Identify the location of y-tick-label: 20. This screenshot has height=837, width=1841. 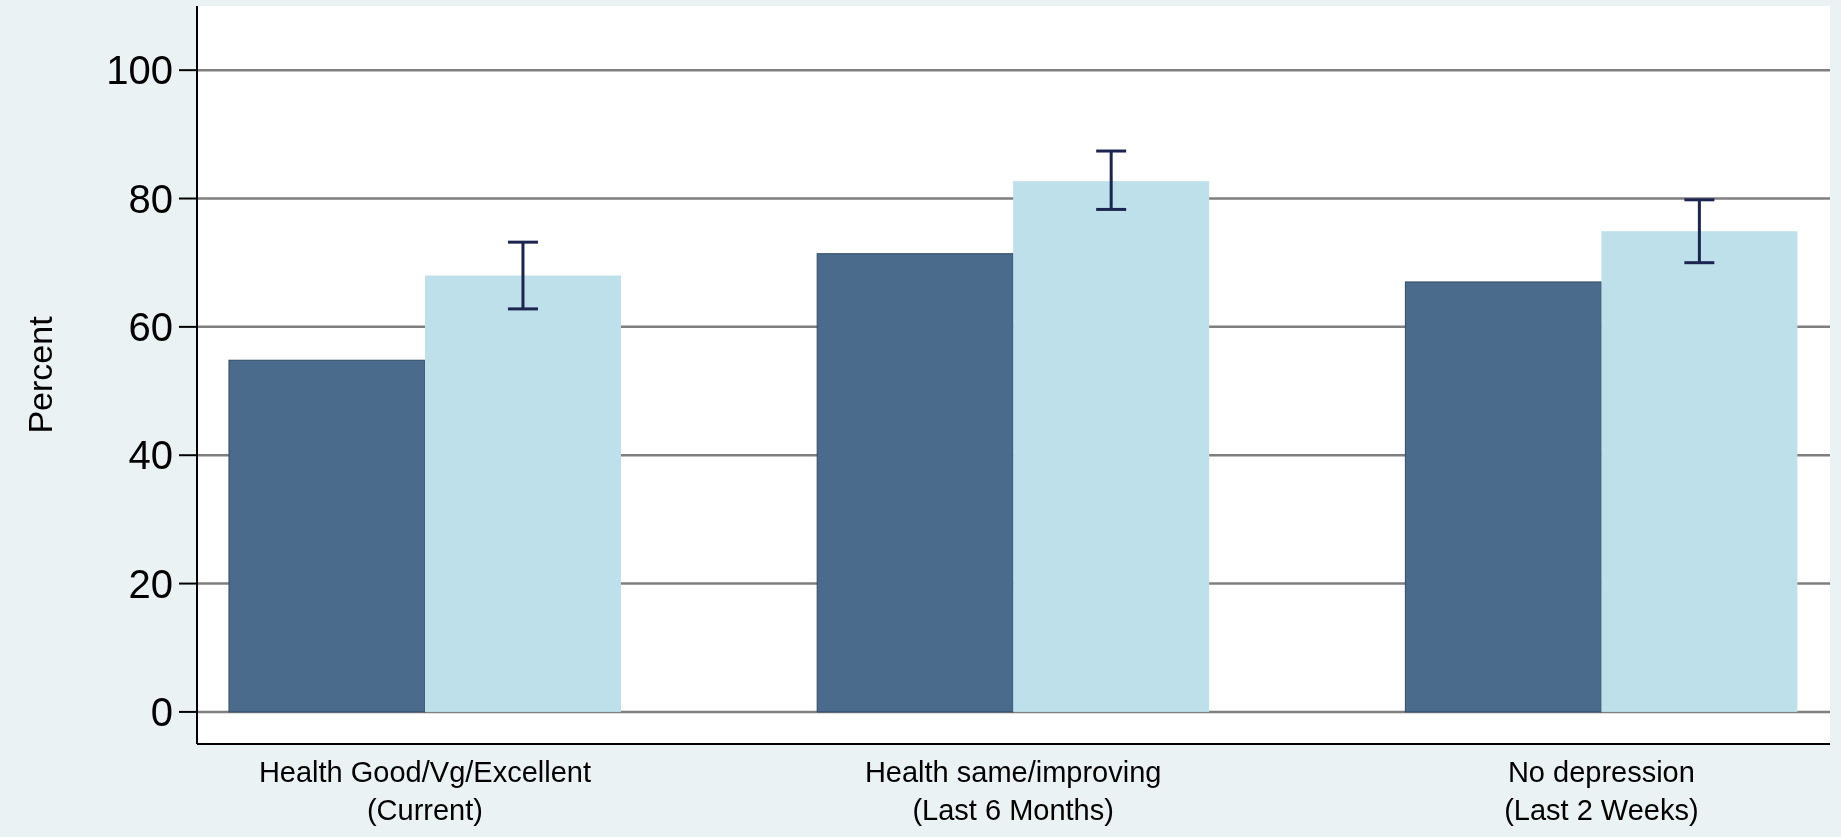
(150, 583).